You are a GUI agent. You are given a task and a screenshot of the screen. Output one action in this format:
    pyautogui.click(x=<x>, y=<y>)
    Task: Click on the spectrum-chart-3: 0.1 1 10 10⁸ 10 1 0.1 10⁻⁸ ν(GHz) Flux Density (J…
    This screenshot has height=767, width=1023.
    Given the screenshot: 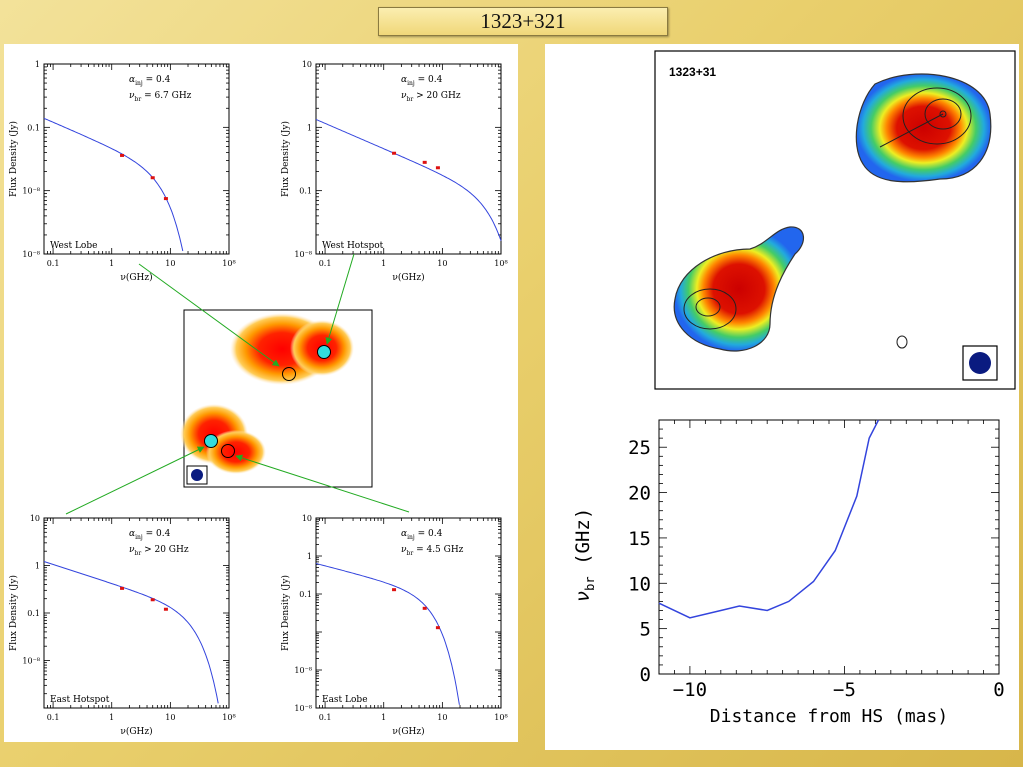 What is the action you would take?
    pyautogui.click(x=122, y=625)
    